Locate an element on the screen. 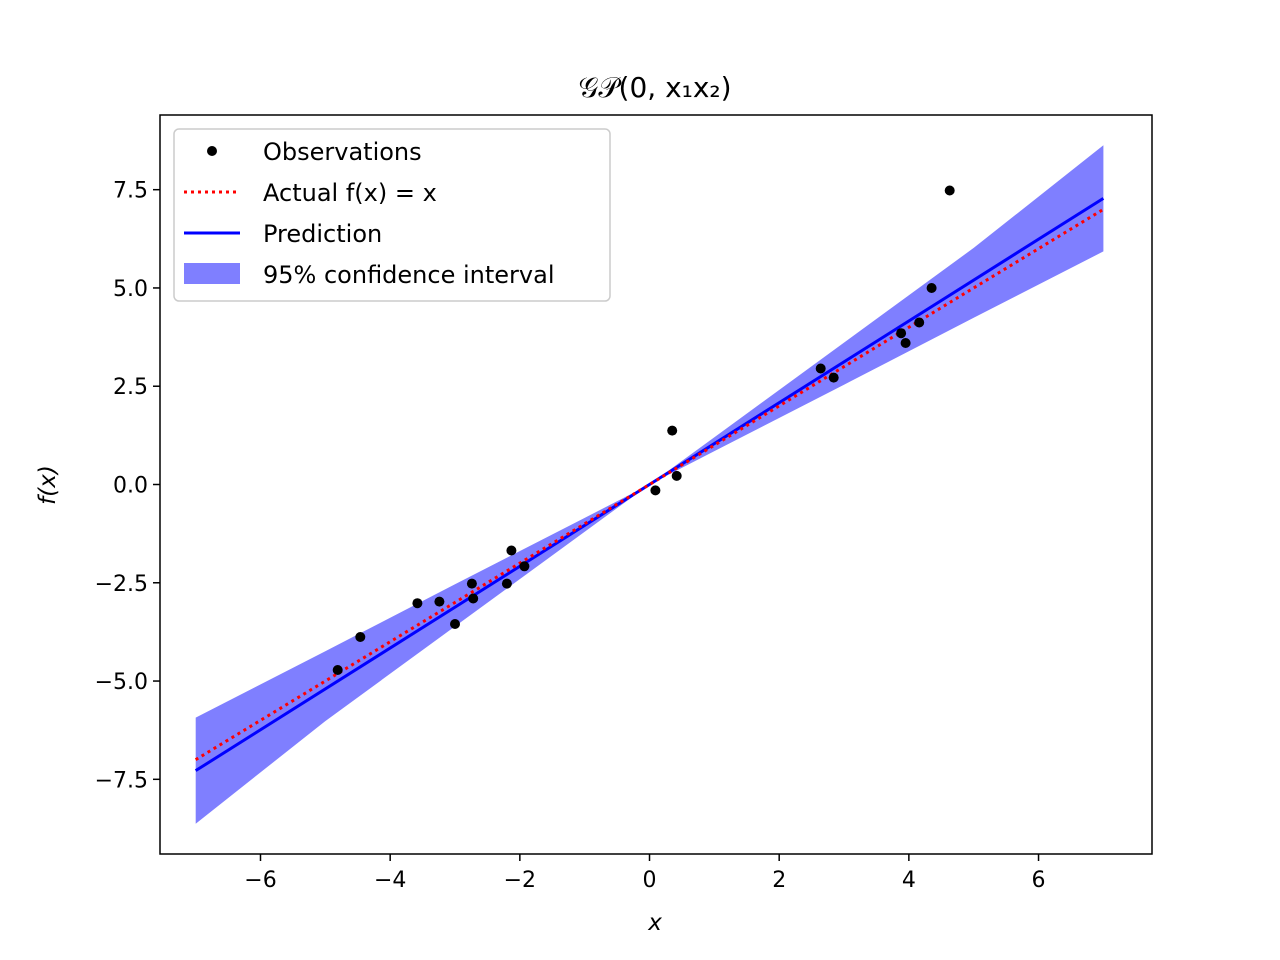 The image size is (1280, 960). y-tick-label: 5.0 is located at coordinates (130, 289).